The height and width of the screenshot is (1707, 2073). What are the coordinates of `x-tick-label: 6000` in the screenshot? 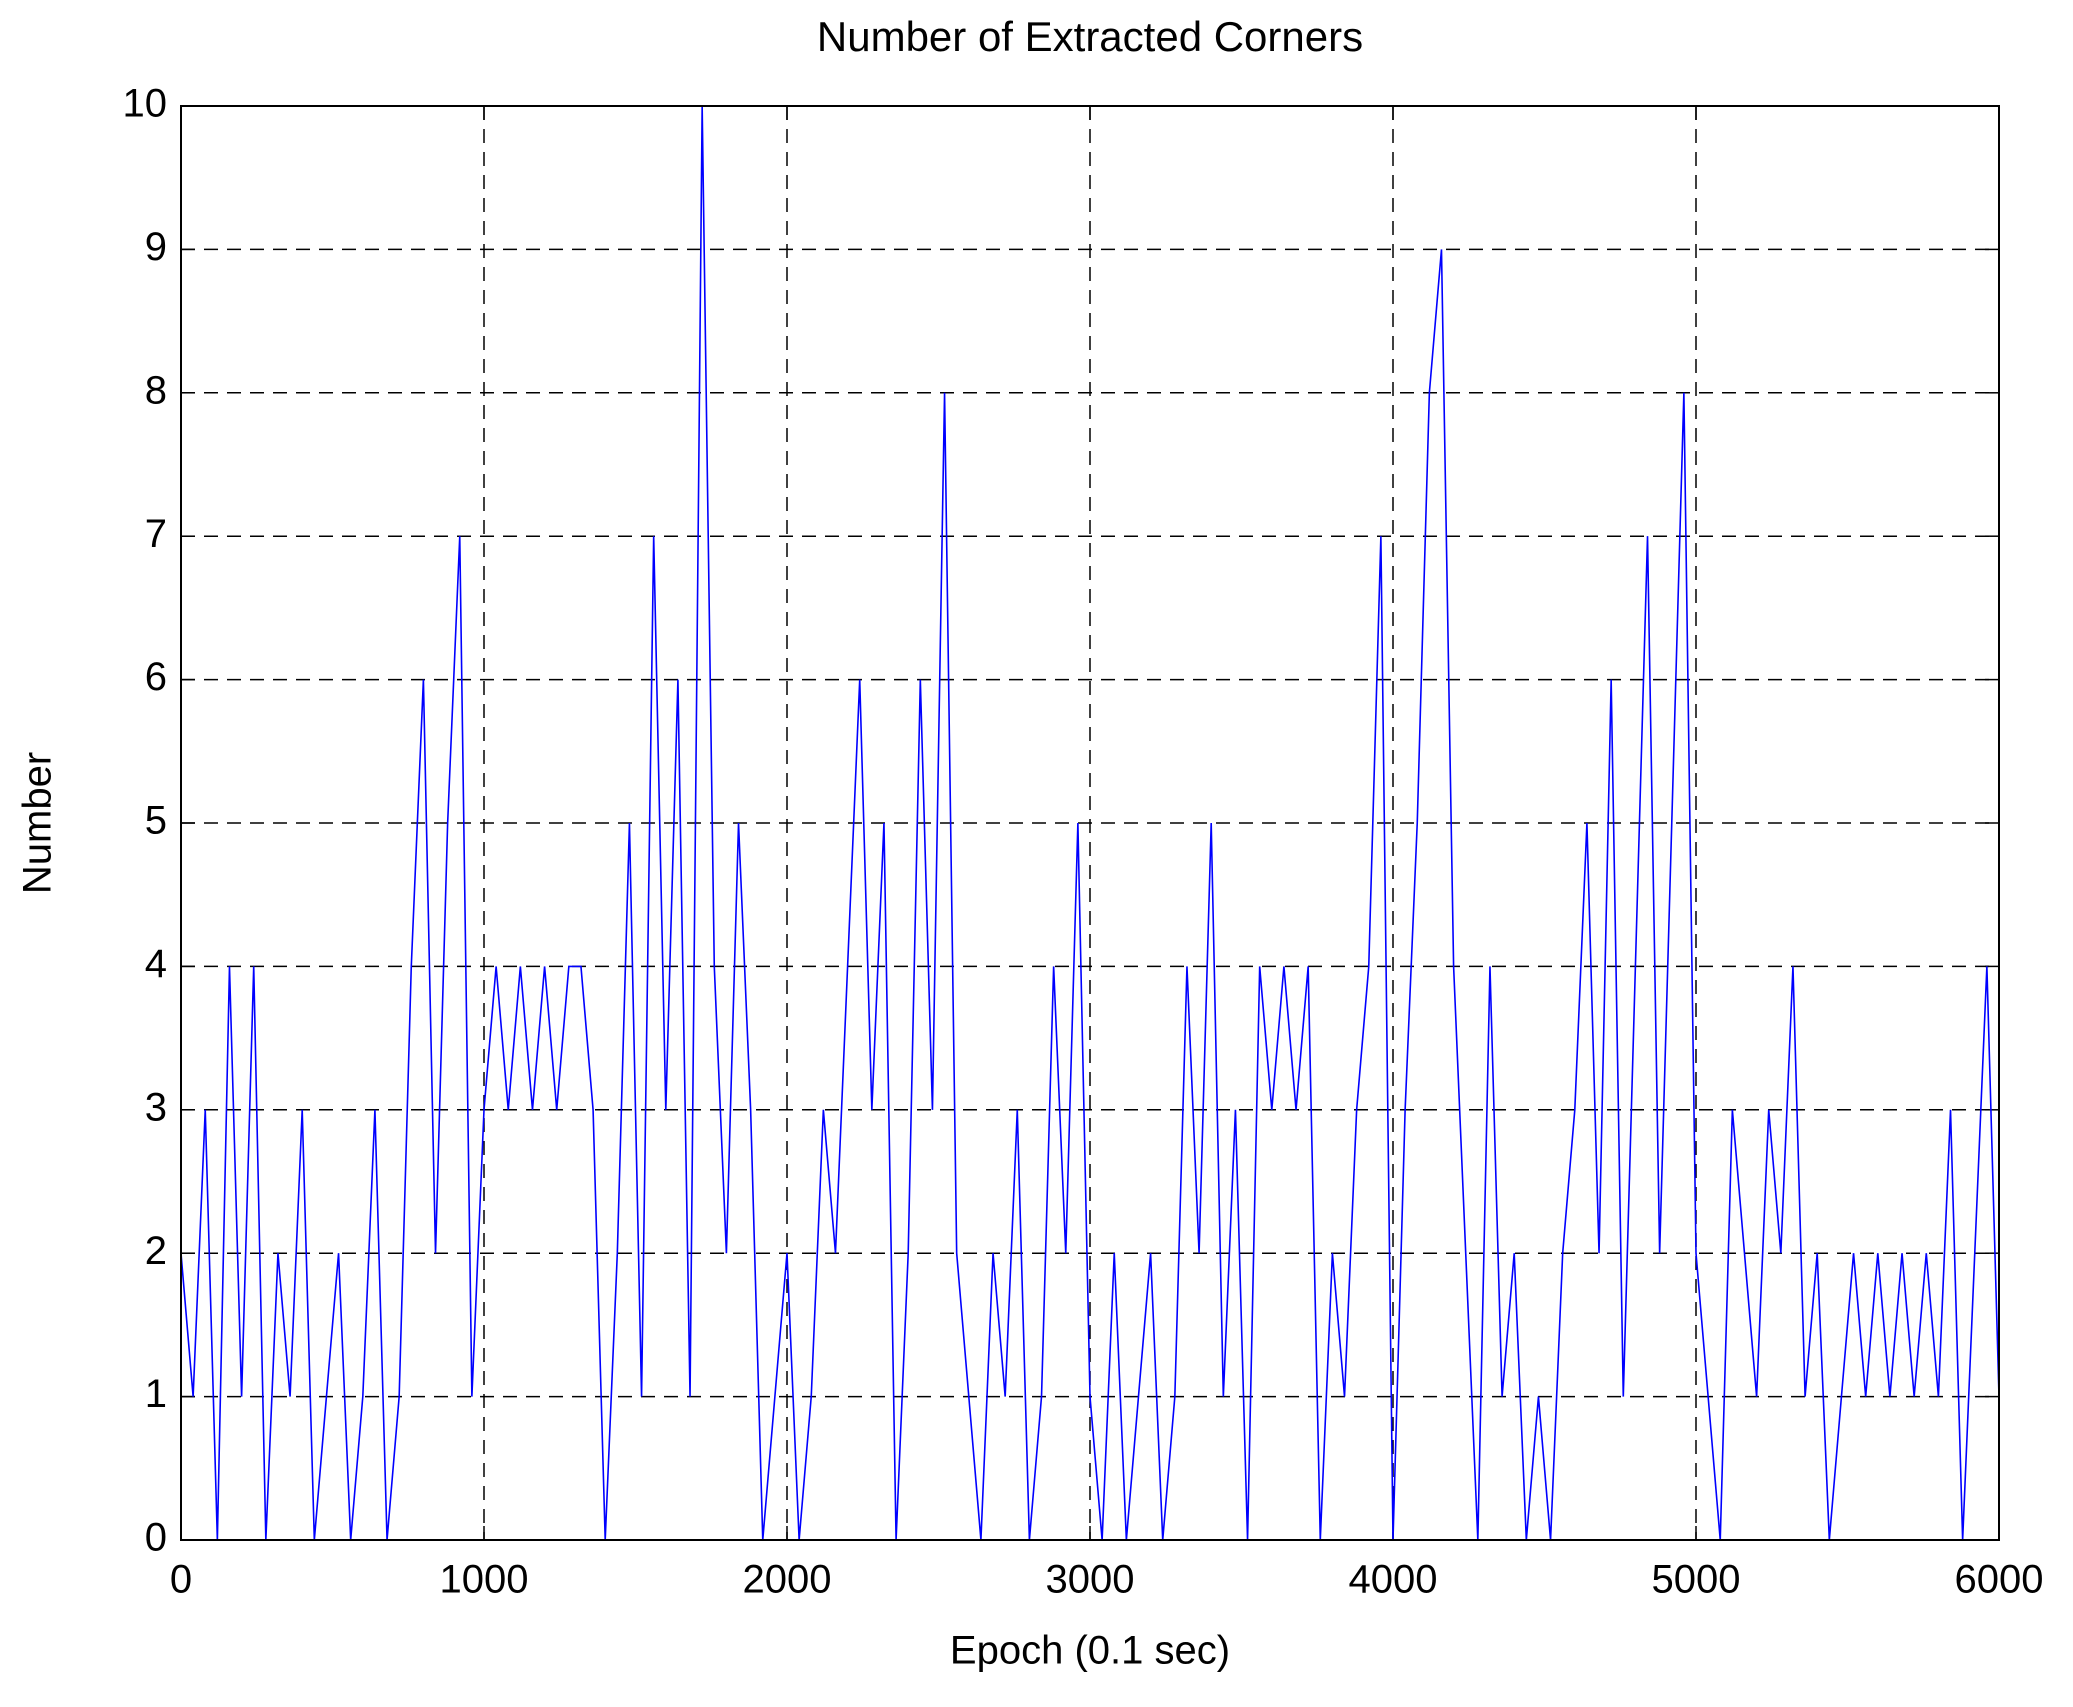 It's located at (1999, 1580).